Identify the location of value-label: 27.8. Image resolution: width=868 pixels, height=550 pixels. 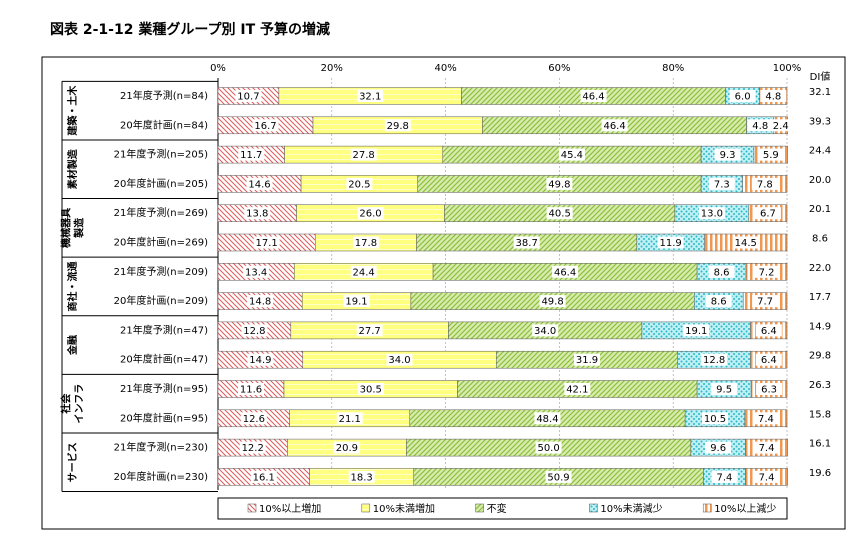
(364, 155).